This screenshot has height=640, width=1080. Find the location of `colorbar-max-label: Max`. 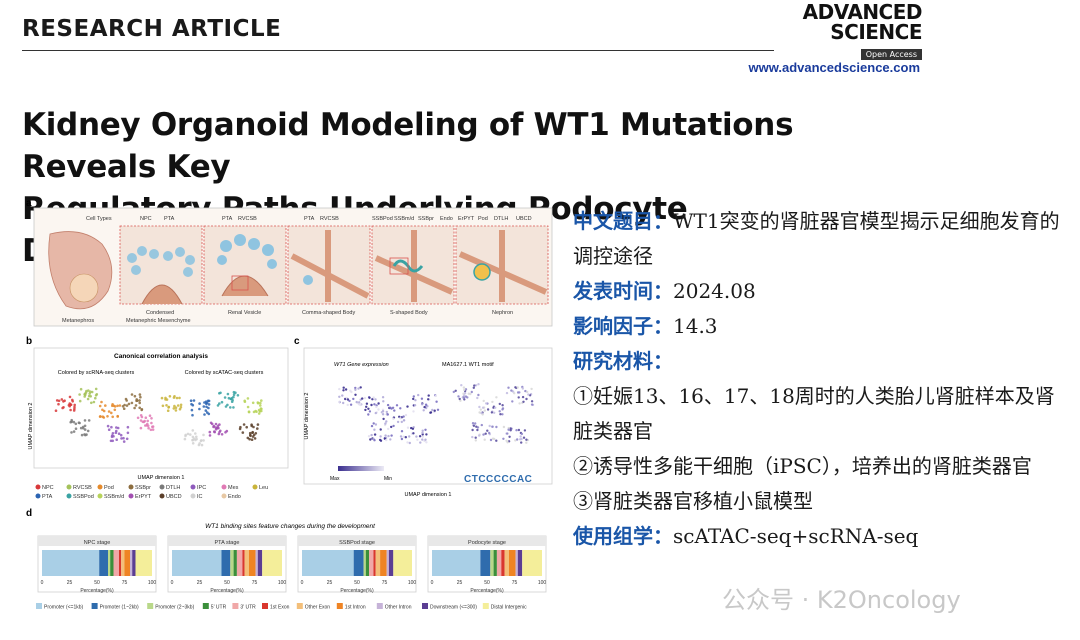

colorbar-max-label: Max is located at coordinates (335, 479).